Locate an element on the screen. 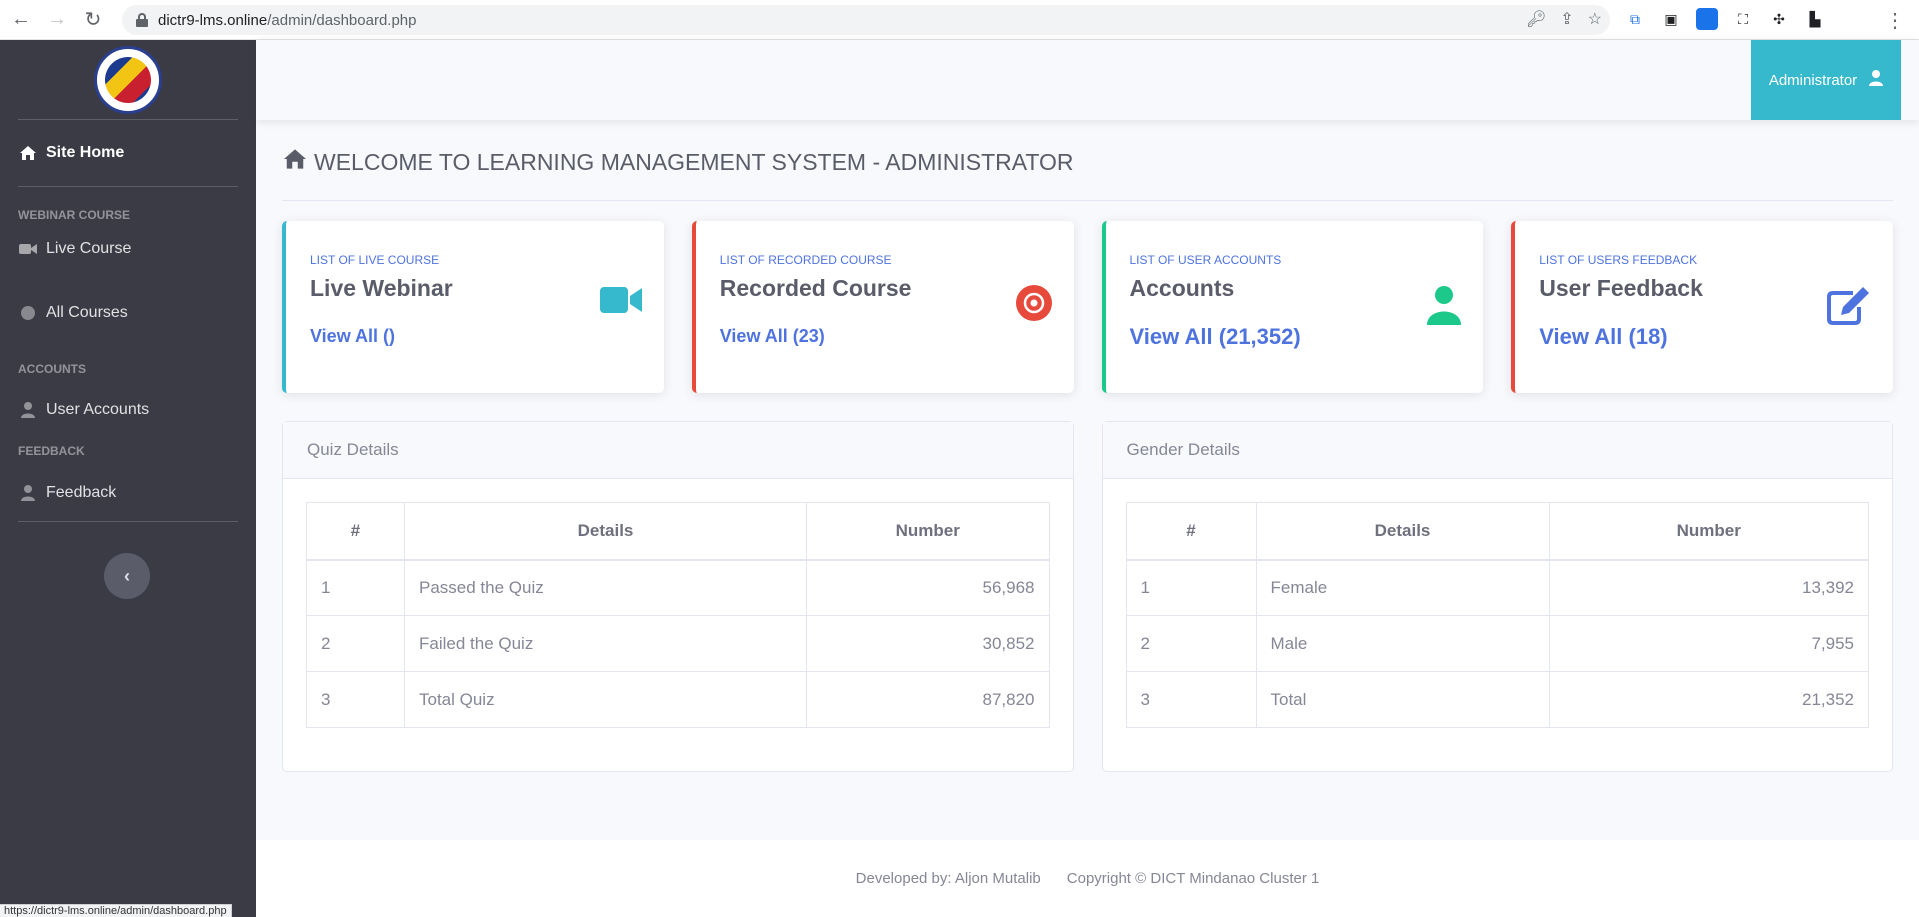 This screenshot has height=917, width=1919. logo-container is located at coordinates (128, 80).